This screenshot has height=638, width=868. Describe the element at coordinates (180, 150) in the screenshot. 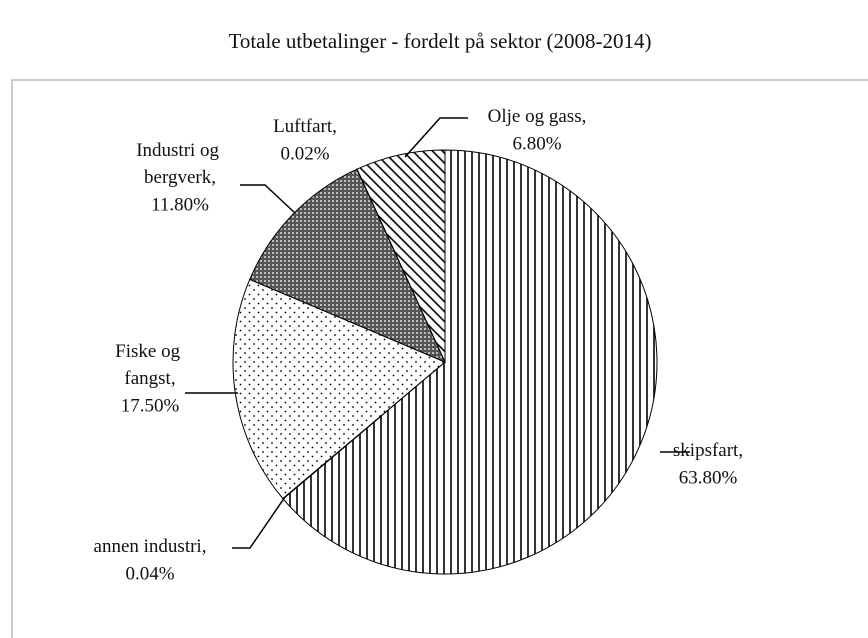

I see `label-line: Industri og` at that location.